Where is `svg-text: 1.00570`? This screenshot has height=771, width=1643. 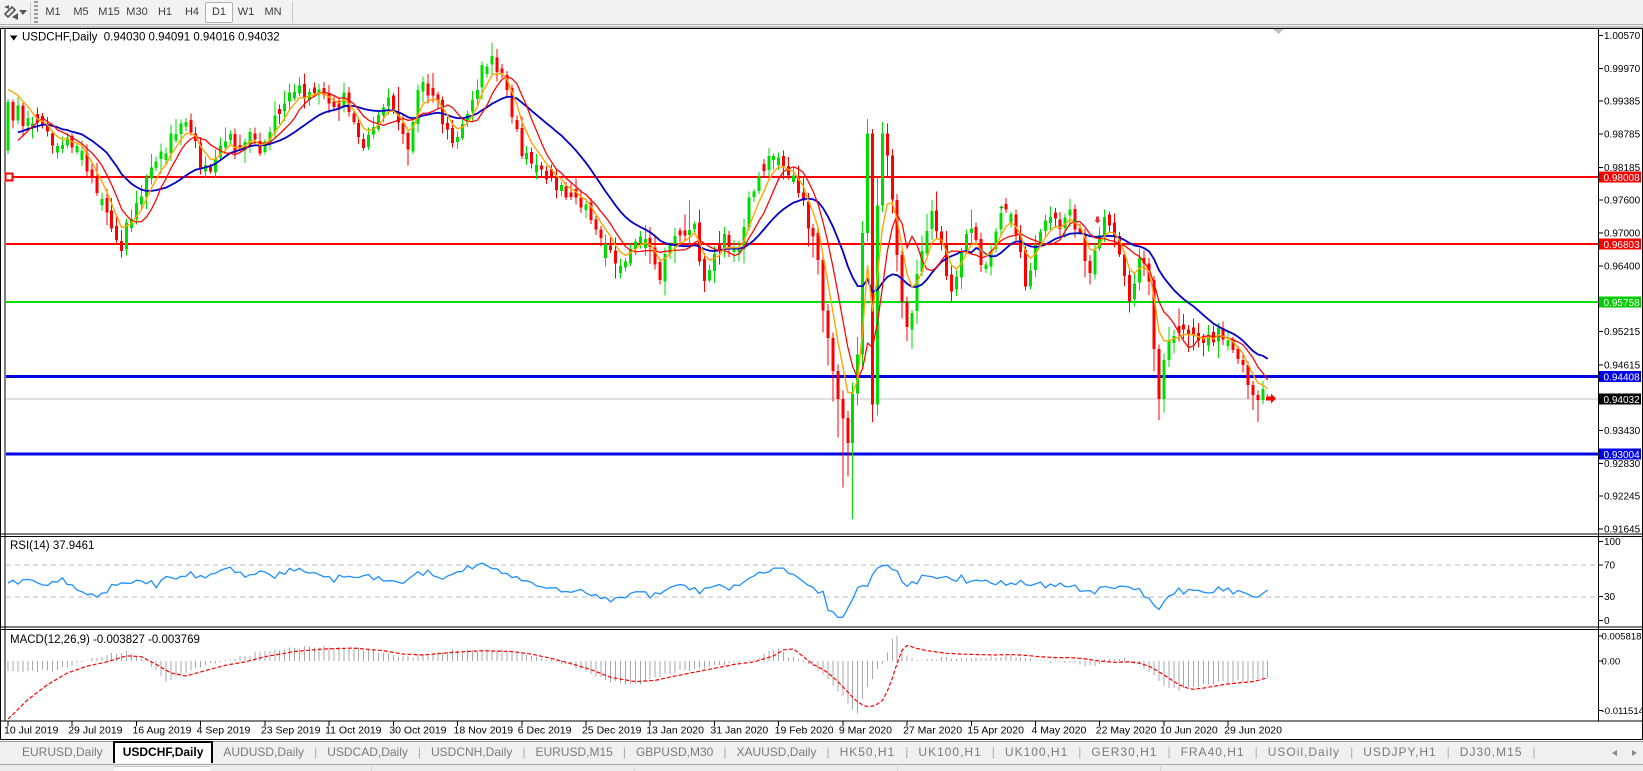
svg-text: 1.00570 is located at coordinates (1622, 36).